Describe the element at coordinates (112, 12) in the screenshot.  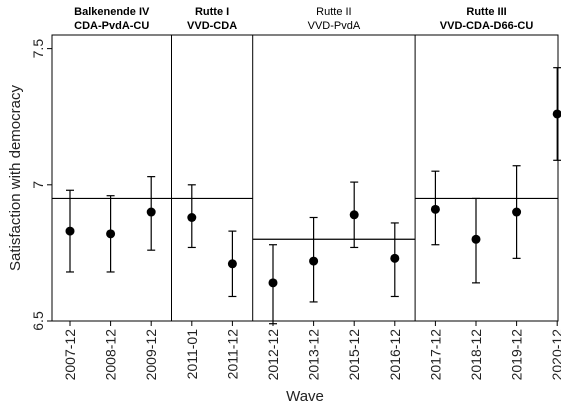
I see `period-name: Balkenende IV` at that location.